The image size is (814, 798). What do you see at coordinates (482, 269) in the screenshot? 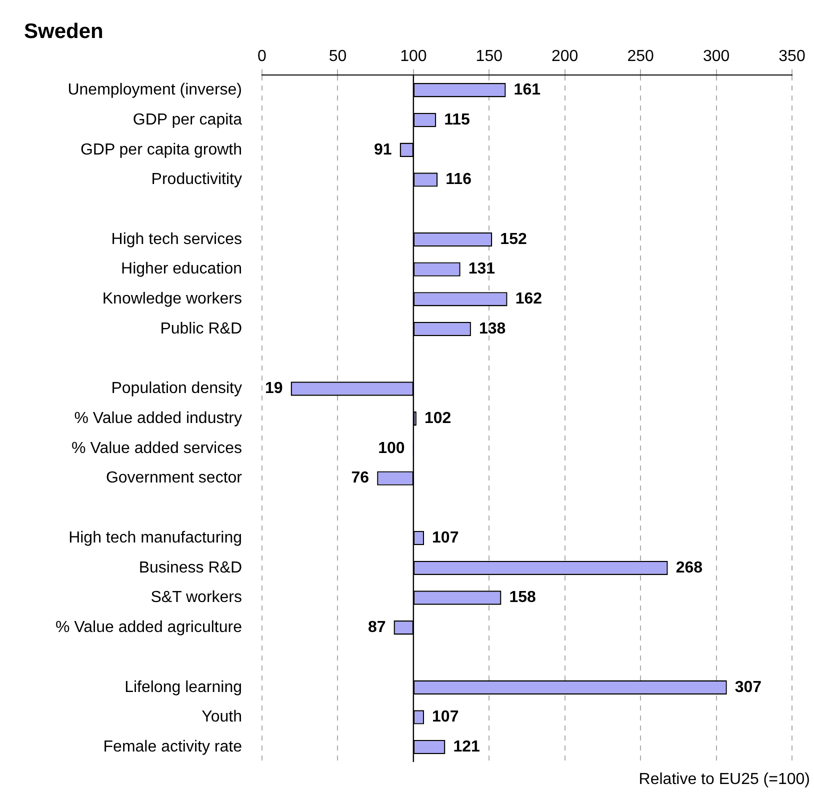
I see `data-label: 131` at bounding box center [482, 269].